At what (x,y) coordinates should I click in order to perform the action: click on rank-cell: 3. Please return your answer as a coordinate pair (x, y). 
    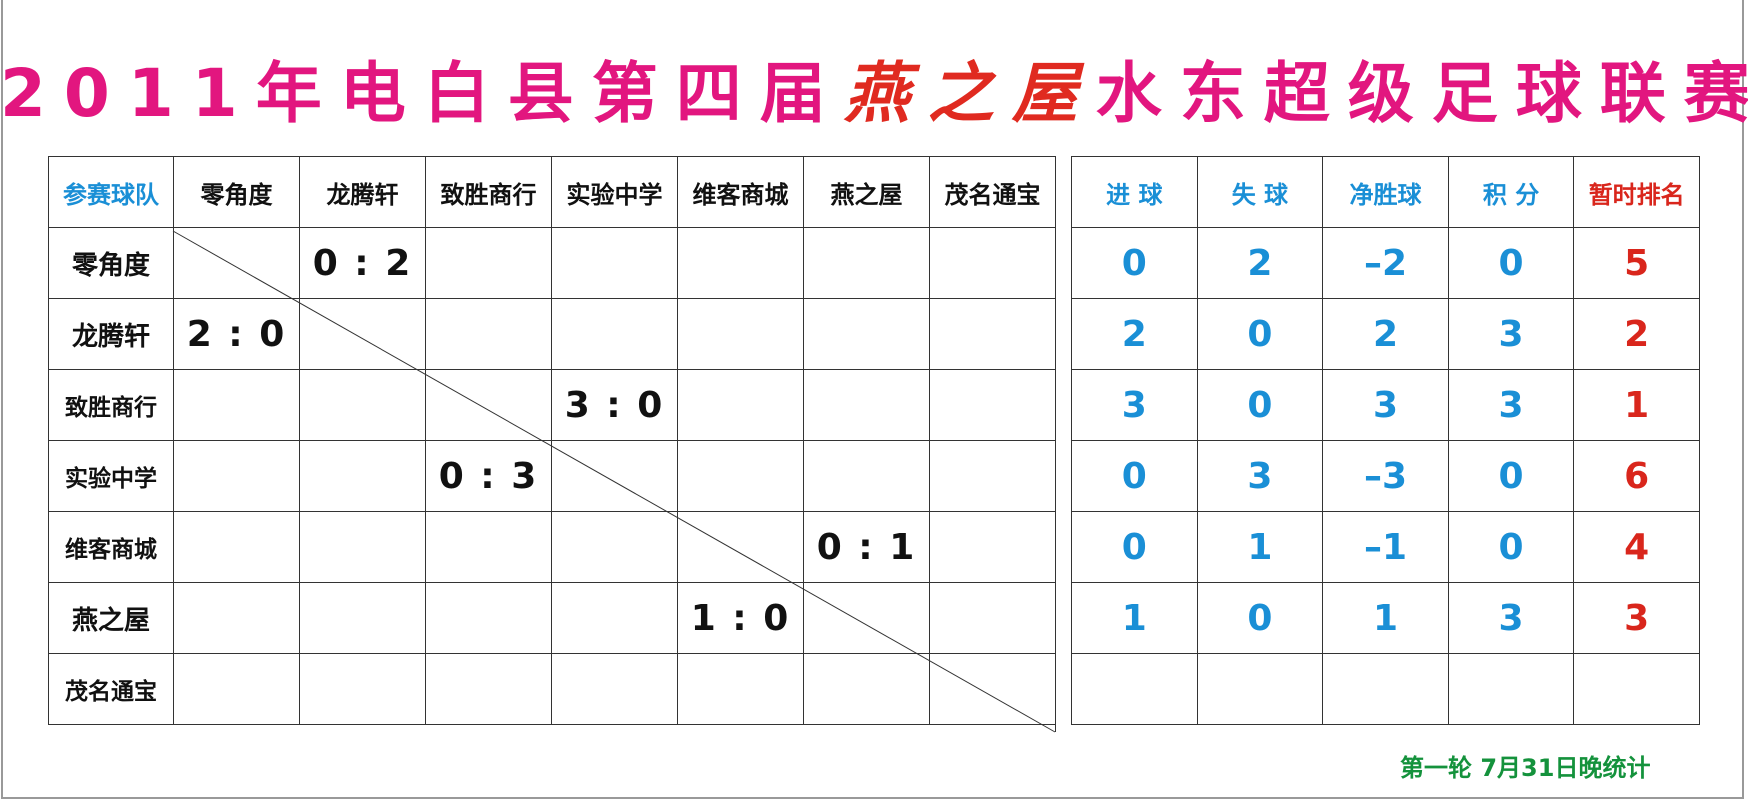
    Looking at the image, I should click on (1636, 618).